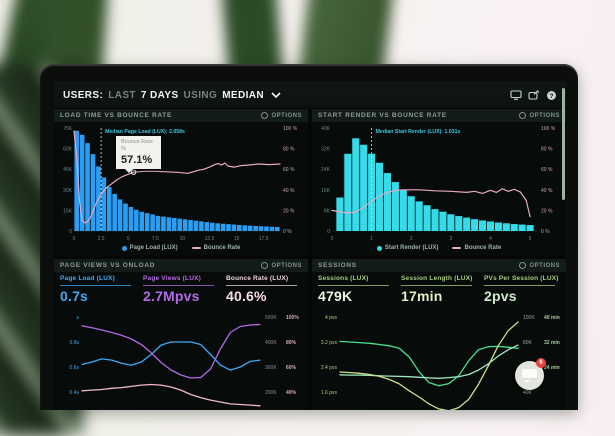 The height and width of the screenshot is (436, 615). Describe the element at coordinates (563, 144) in the screenshot. I see `scrollbar` at that location.